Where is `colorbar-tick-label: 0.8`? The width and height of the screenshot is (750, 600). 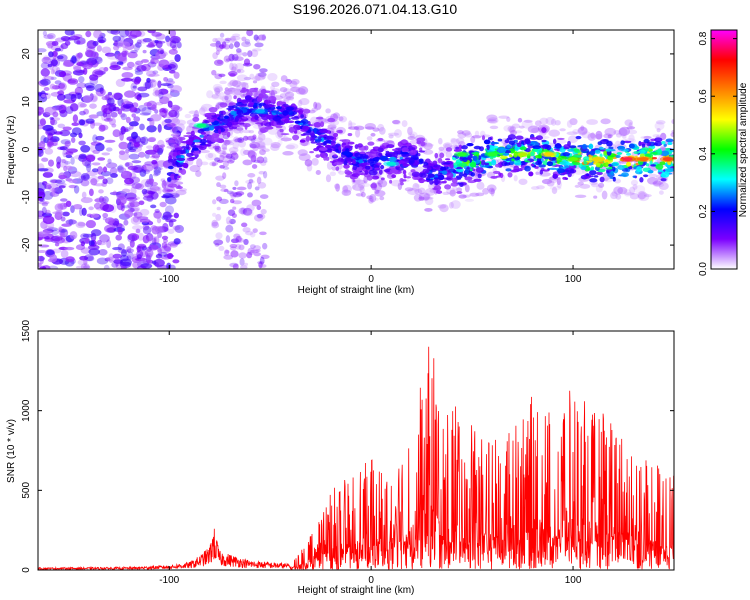
colorbar-tick-label: 0.8 is located at coordinates (703, 38).